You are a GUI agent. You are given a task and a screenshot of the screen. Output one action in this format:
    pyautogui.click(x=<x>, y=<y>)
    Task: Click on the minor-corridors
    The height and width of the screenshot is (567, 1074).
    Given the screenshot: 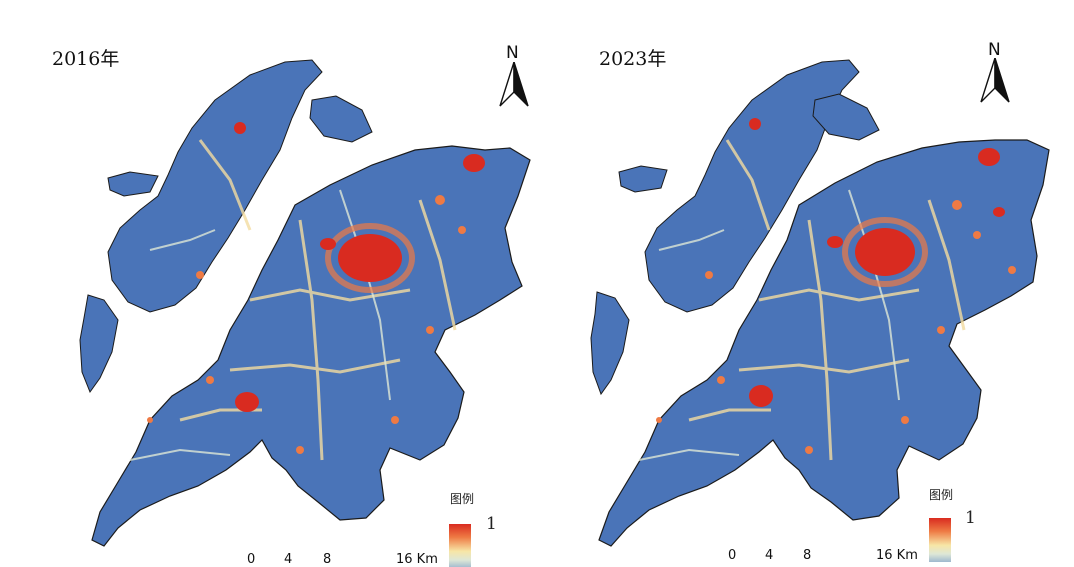 What is the action you would take?
    pyautogui.click(x=260, y=325)
    